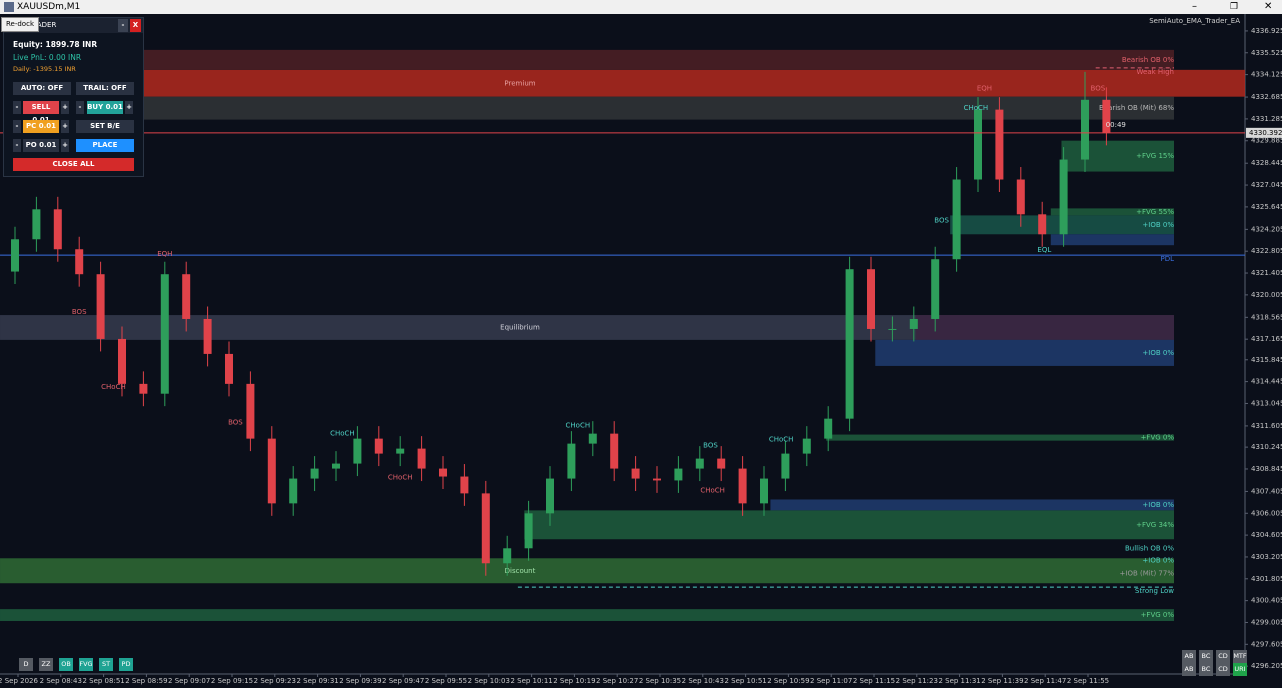 This screenshot has height=688, width=1282. What do you see at coordinates (1266, 513) in the screenshot?
I see `price-tick-label: 4306.005` at bounding box center [1266, 513].